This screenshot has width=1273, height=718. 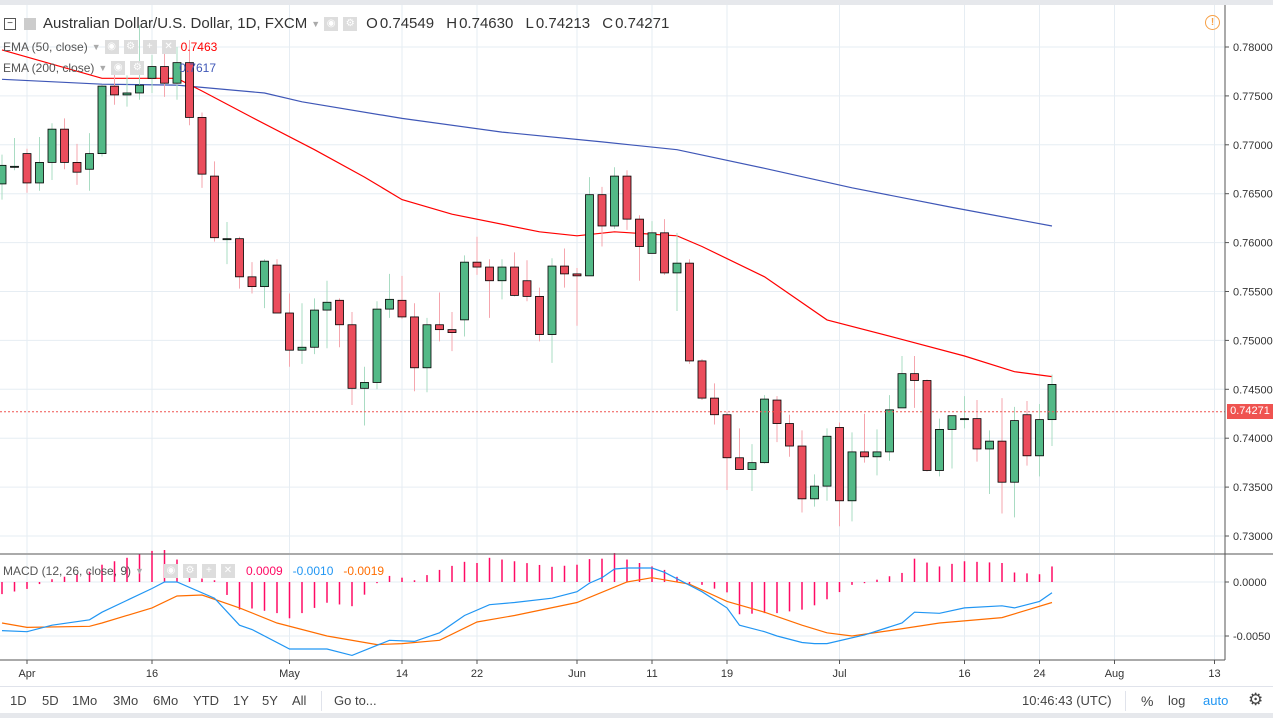 What do you see at coordinates (1216, 700) in the screenshot?
I see `auto-toggle: auto` at bounding box center [1216, 700].